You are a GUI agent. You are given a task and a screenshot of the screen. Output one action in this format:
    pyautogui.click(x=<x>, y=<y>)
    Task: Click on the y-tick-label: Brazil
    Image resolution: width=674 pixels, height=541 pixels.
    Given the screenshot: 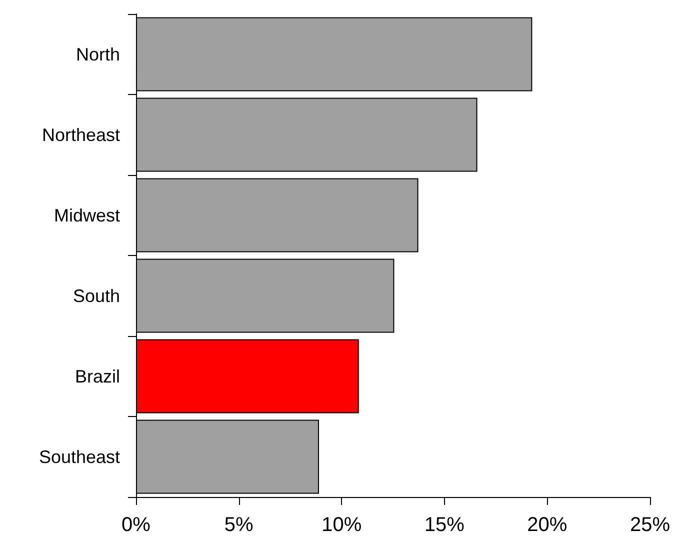 What is the action you would take?
    pyautogui.click(x=97, y=376)
    